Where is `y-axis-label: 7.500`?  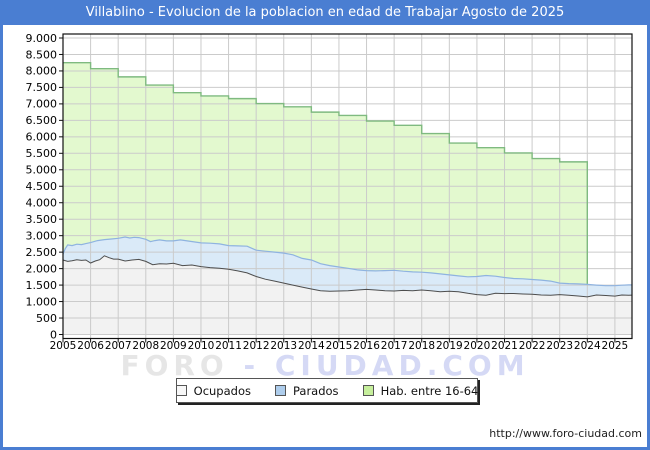
y-axis-label: 7.500 is located at coordinates (42, 87).